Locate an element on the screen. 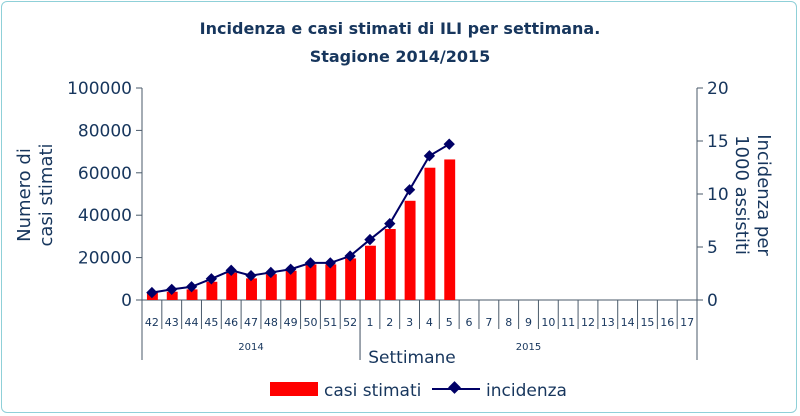 The width and height of the screenshot is (800, 416). year-label: 2015 is located at coordinates (528, 347).